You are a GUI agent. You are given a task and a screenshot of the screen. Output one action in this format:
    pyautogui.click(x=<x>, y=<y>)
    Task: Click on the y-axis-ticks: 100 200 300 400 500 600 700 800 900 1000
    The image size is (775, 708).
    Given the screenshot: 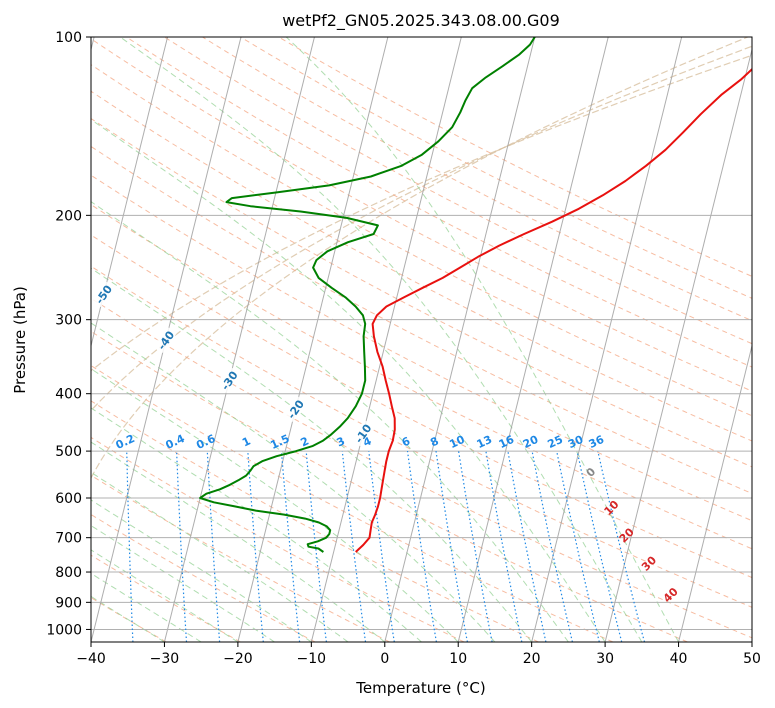 What is the action you would take?
    pyautogui.click(x=68, y=334)
    